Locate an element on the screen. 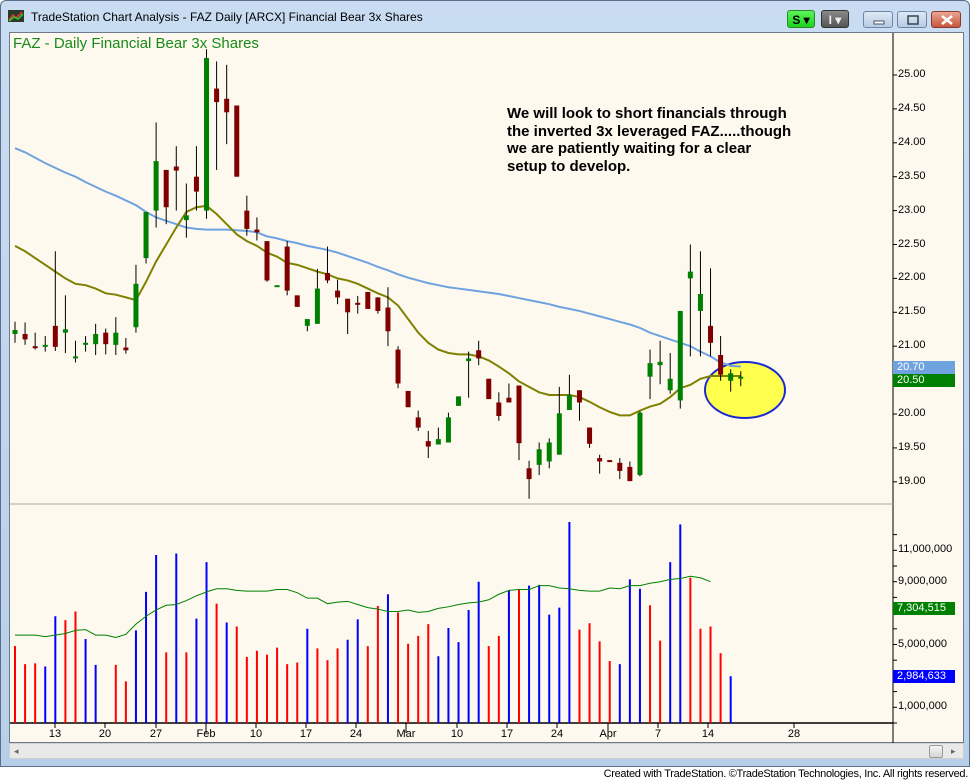  volume-average-line is located at coordinates (363, 606).